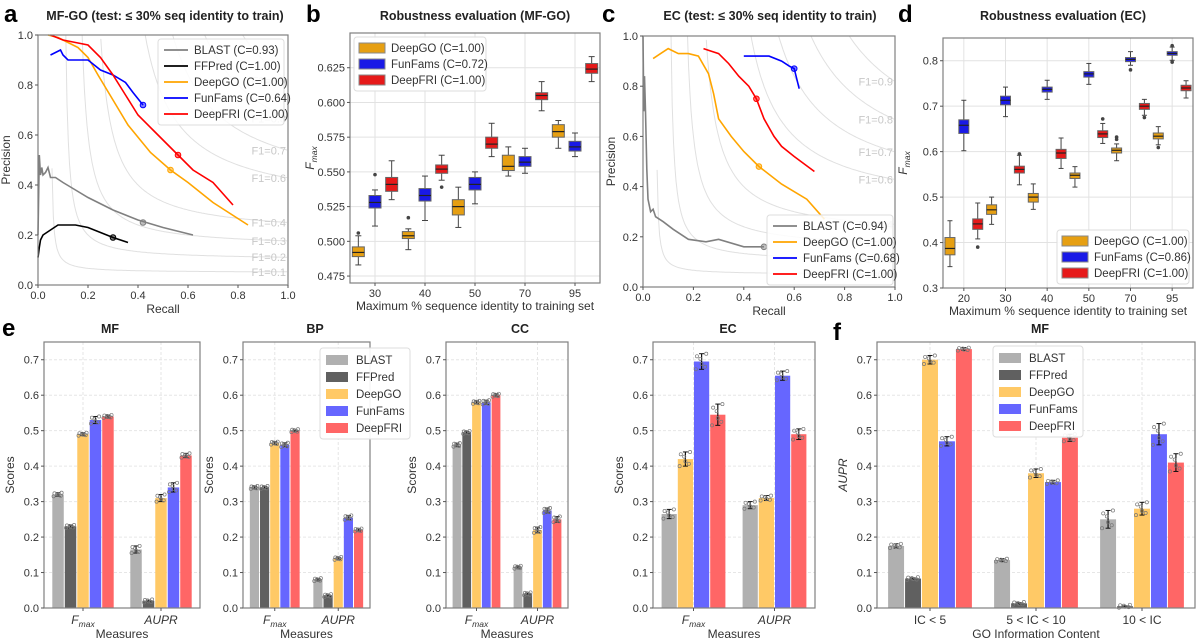  What do you see at coordinates (438, 49) in the screenshot?
I see `legend-label: DeepGO (C=1.00)` at bounding box center [438, 49].